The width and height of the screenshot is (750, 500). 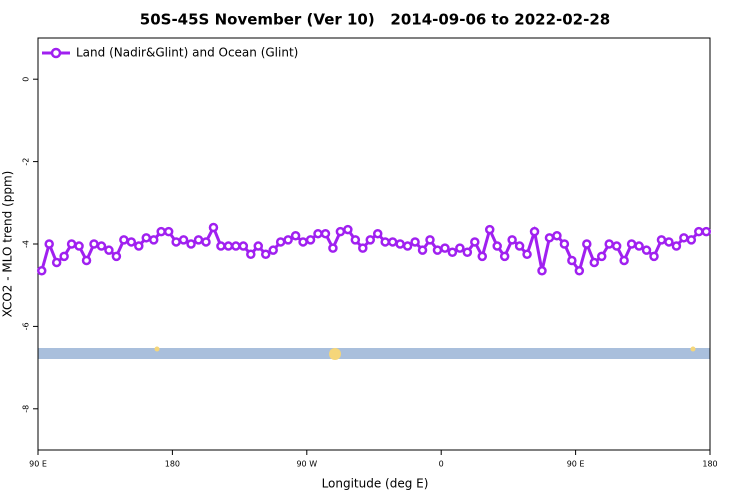 What do you see at coordinates (306, 464) in the screenshot?
I see `x-tick-label: 90 W` at bounding box center [306, 464].